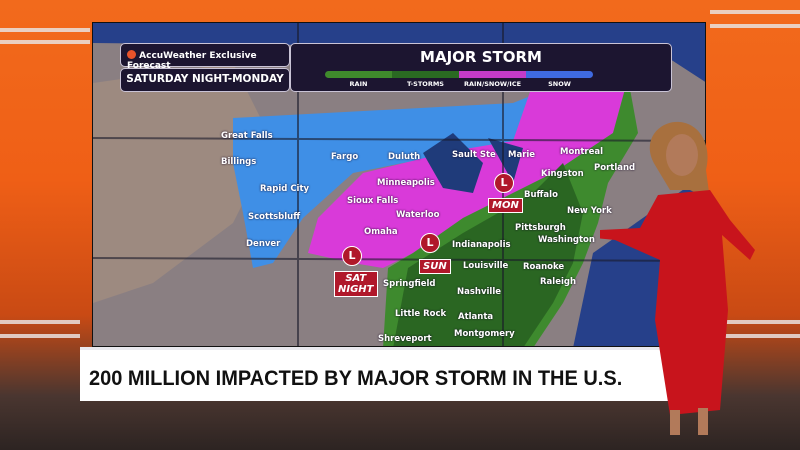 Image resolution: width=800 pixels, height=450 pixels. What do you see at coordinates (544, 267) in the screenshot?
I see `city-label: Roanoke` at bounding box center [544, 267].